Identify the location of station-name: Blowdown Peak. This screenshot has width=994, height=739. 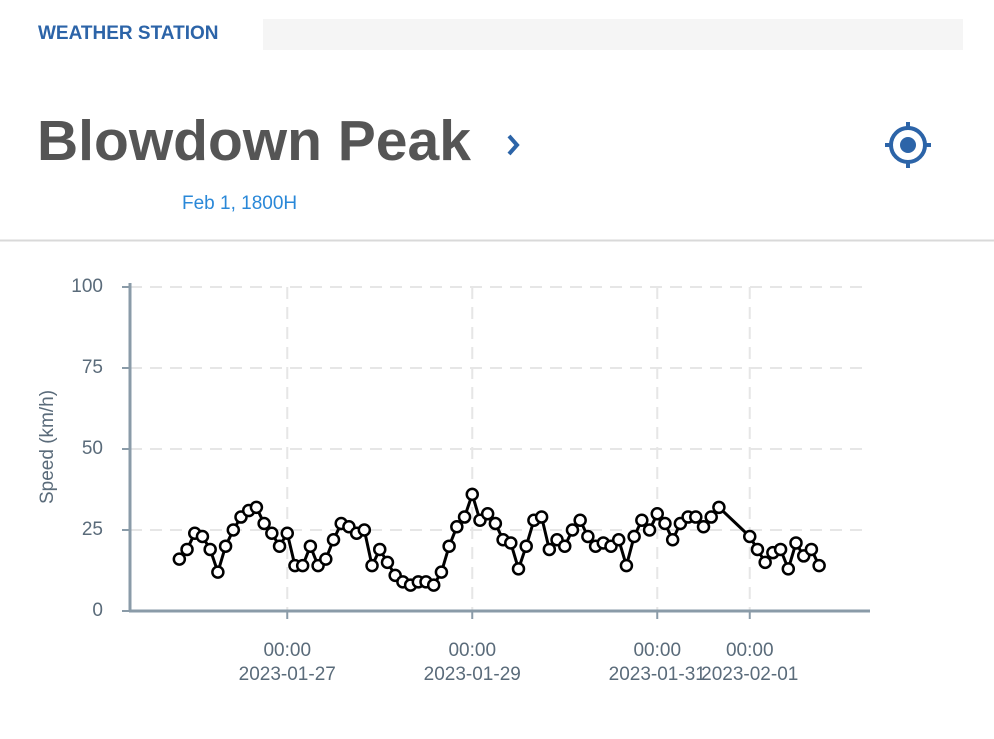
(254, 141).